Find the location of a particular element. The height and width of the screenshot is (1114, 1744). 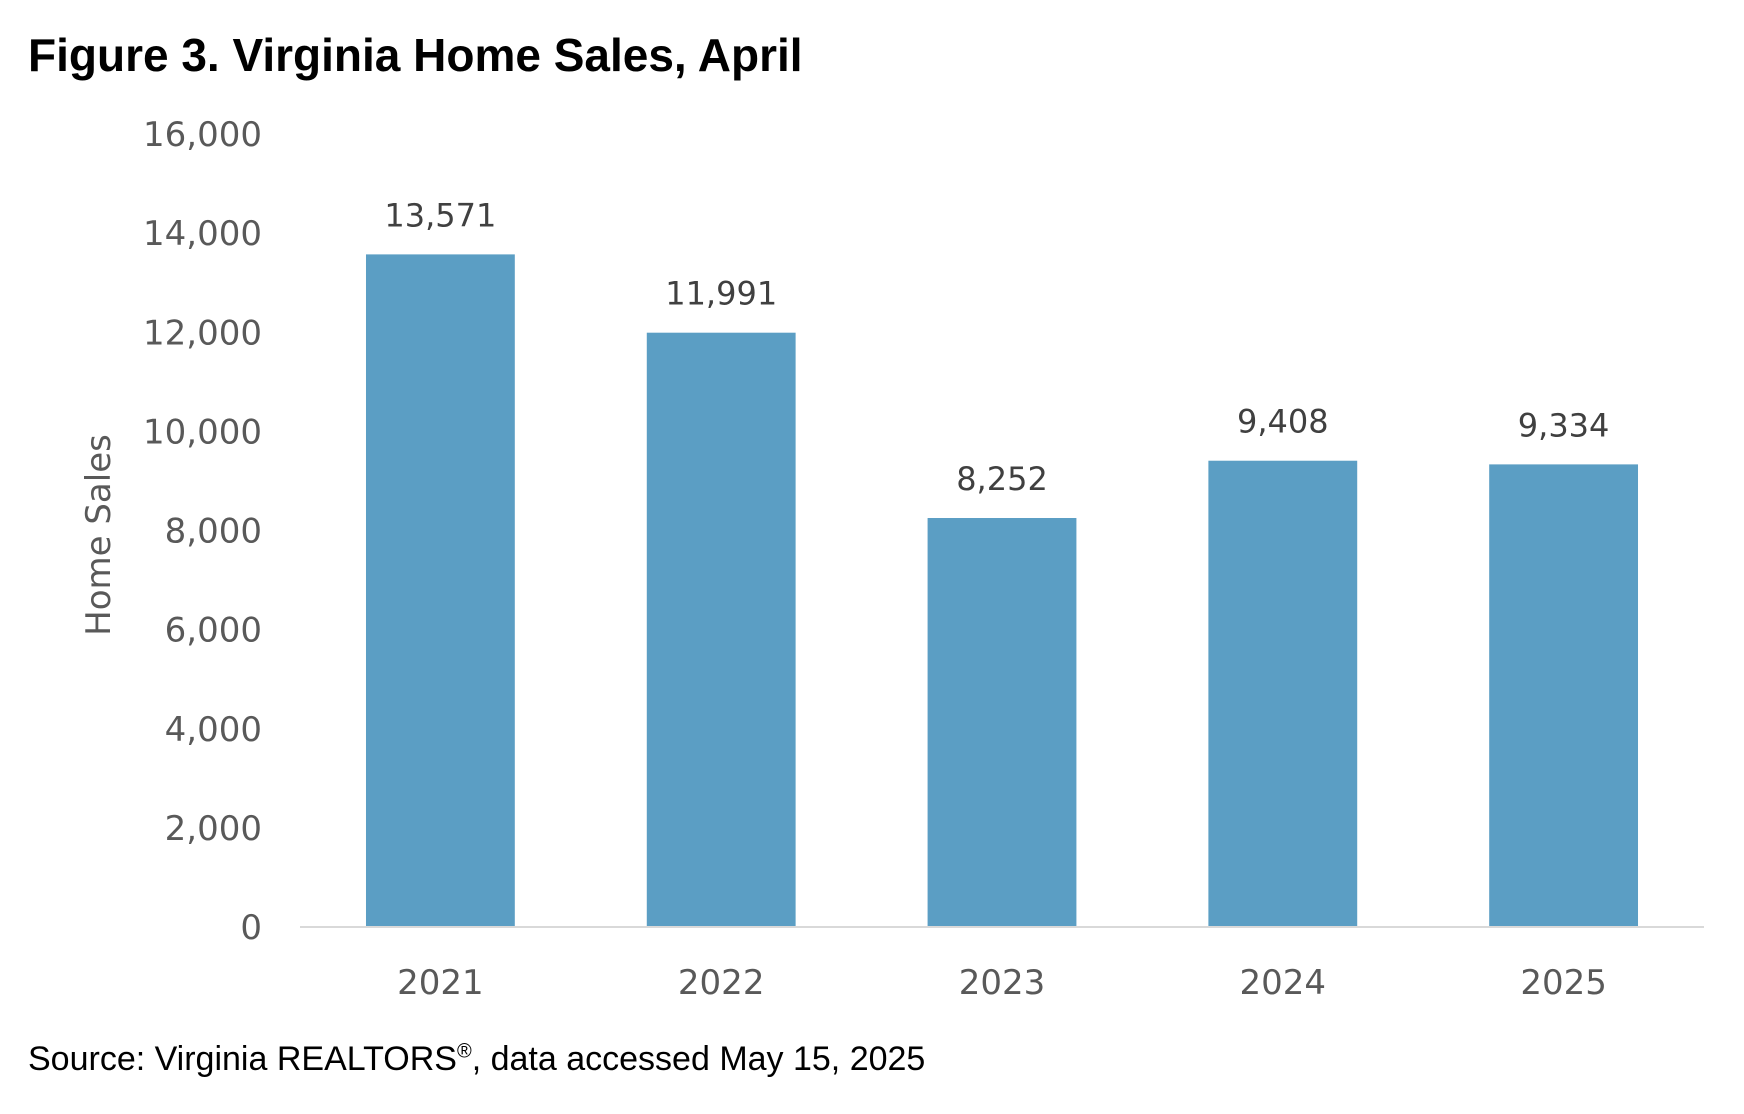

source-suffix: , data accessed May 15, 2025 is located at coordinates (698, 1059).